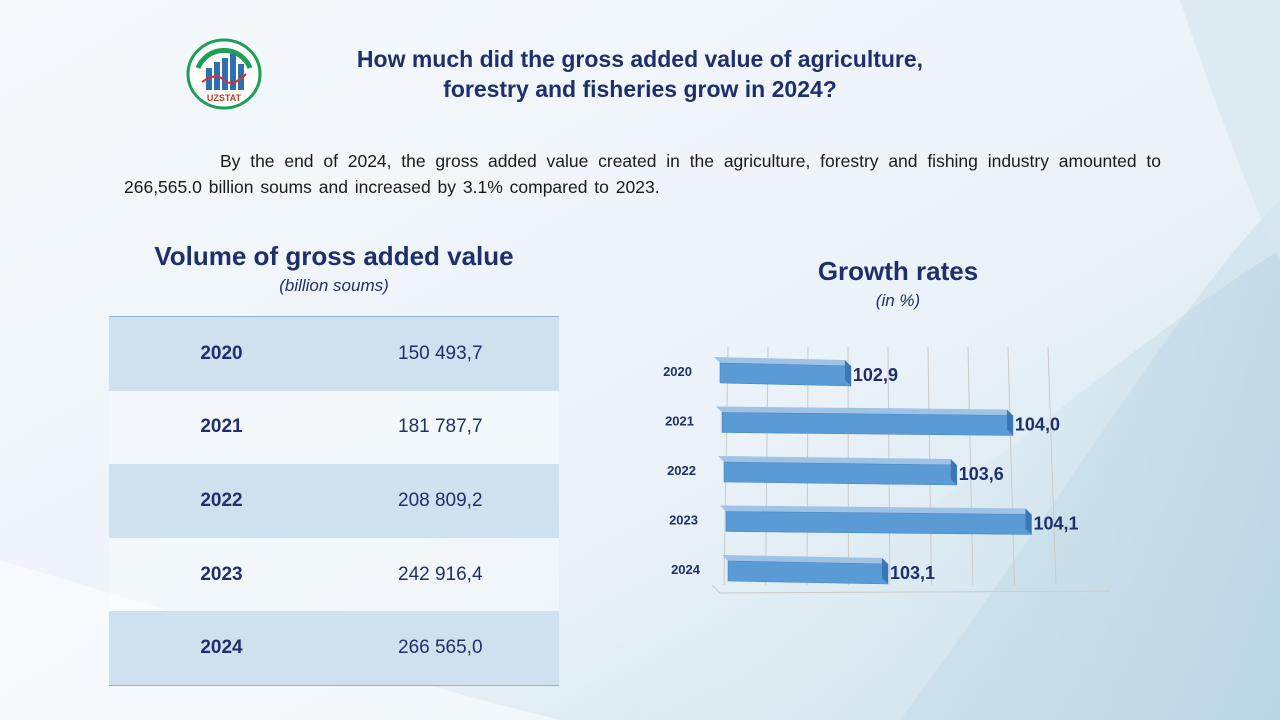  I want to click on logo-text: UZSTAT, so click(224, 98).